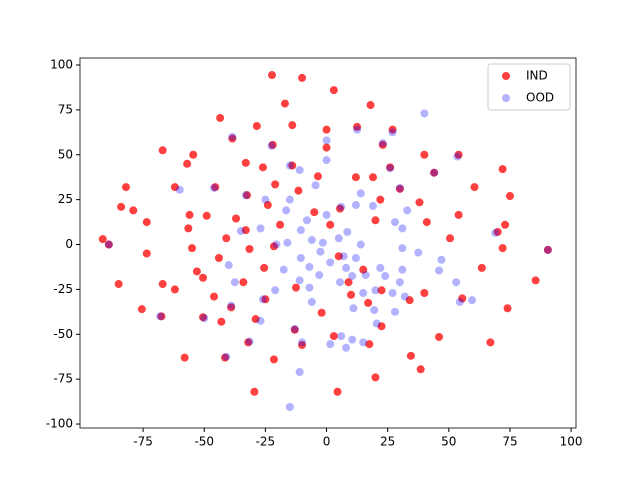 Image resolution: width=640 pixels, height=484 pixels. What do you see at coordinates (63, 379) in the screenshot?
I see `y-tick-label: -75` at bounding box center [63, 379].